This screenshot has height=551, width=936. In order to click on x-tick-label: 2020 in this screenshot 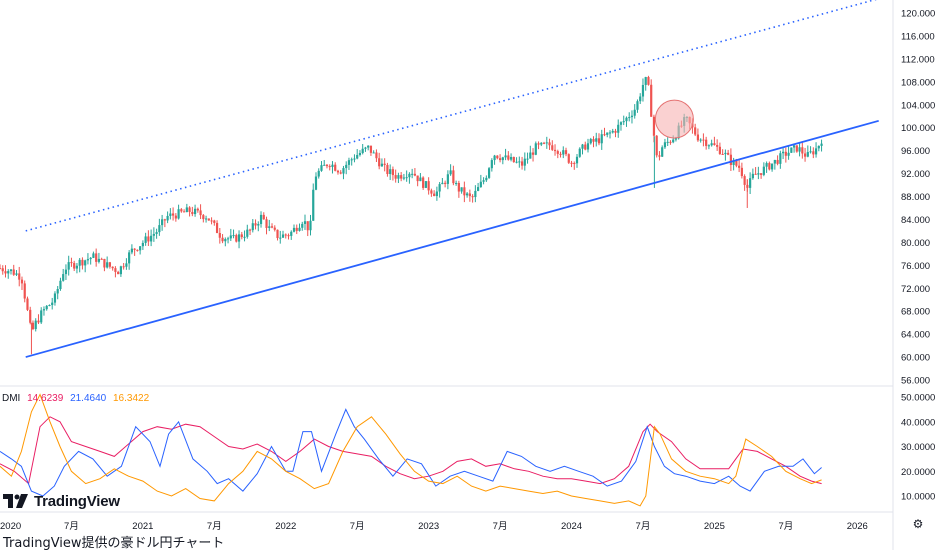, I will do `click(10, 526)`.